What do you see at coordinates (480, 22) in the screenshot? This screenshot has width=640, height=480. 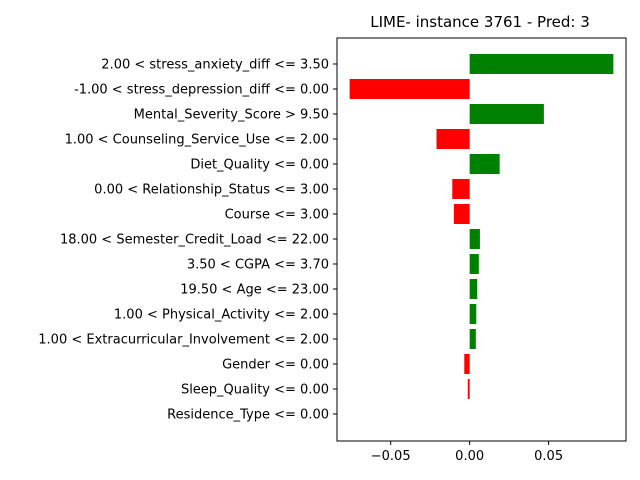 I see `chart-title: LIME- instance 3761 - Pred: 3` at bounding box center [480, 22].